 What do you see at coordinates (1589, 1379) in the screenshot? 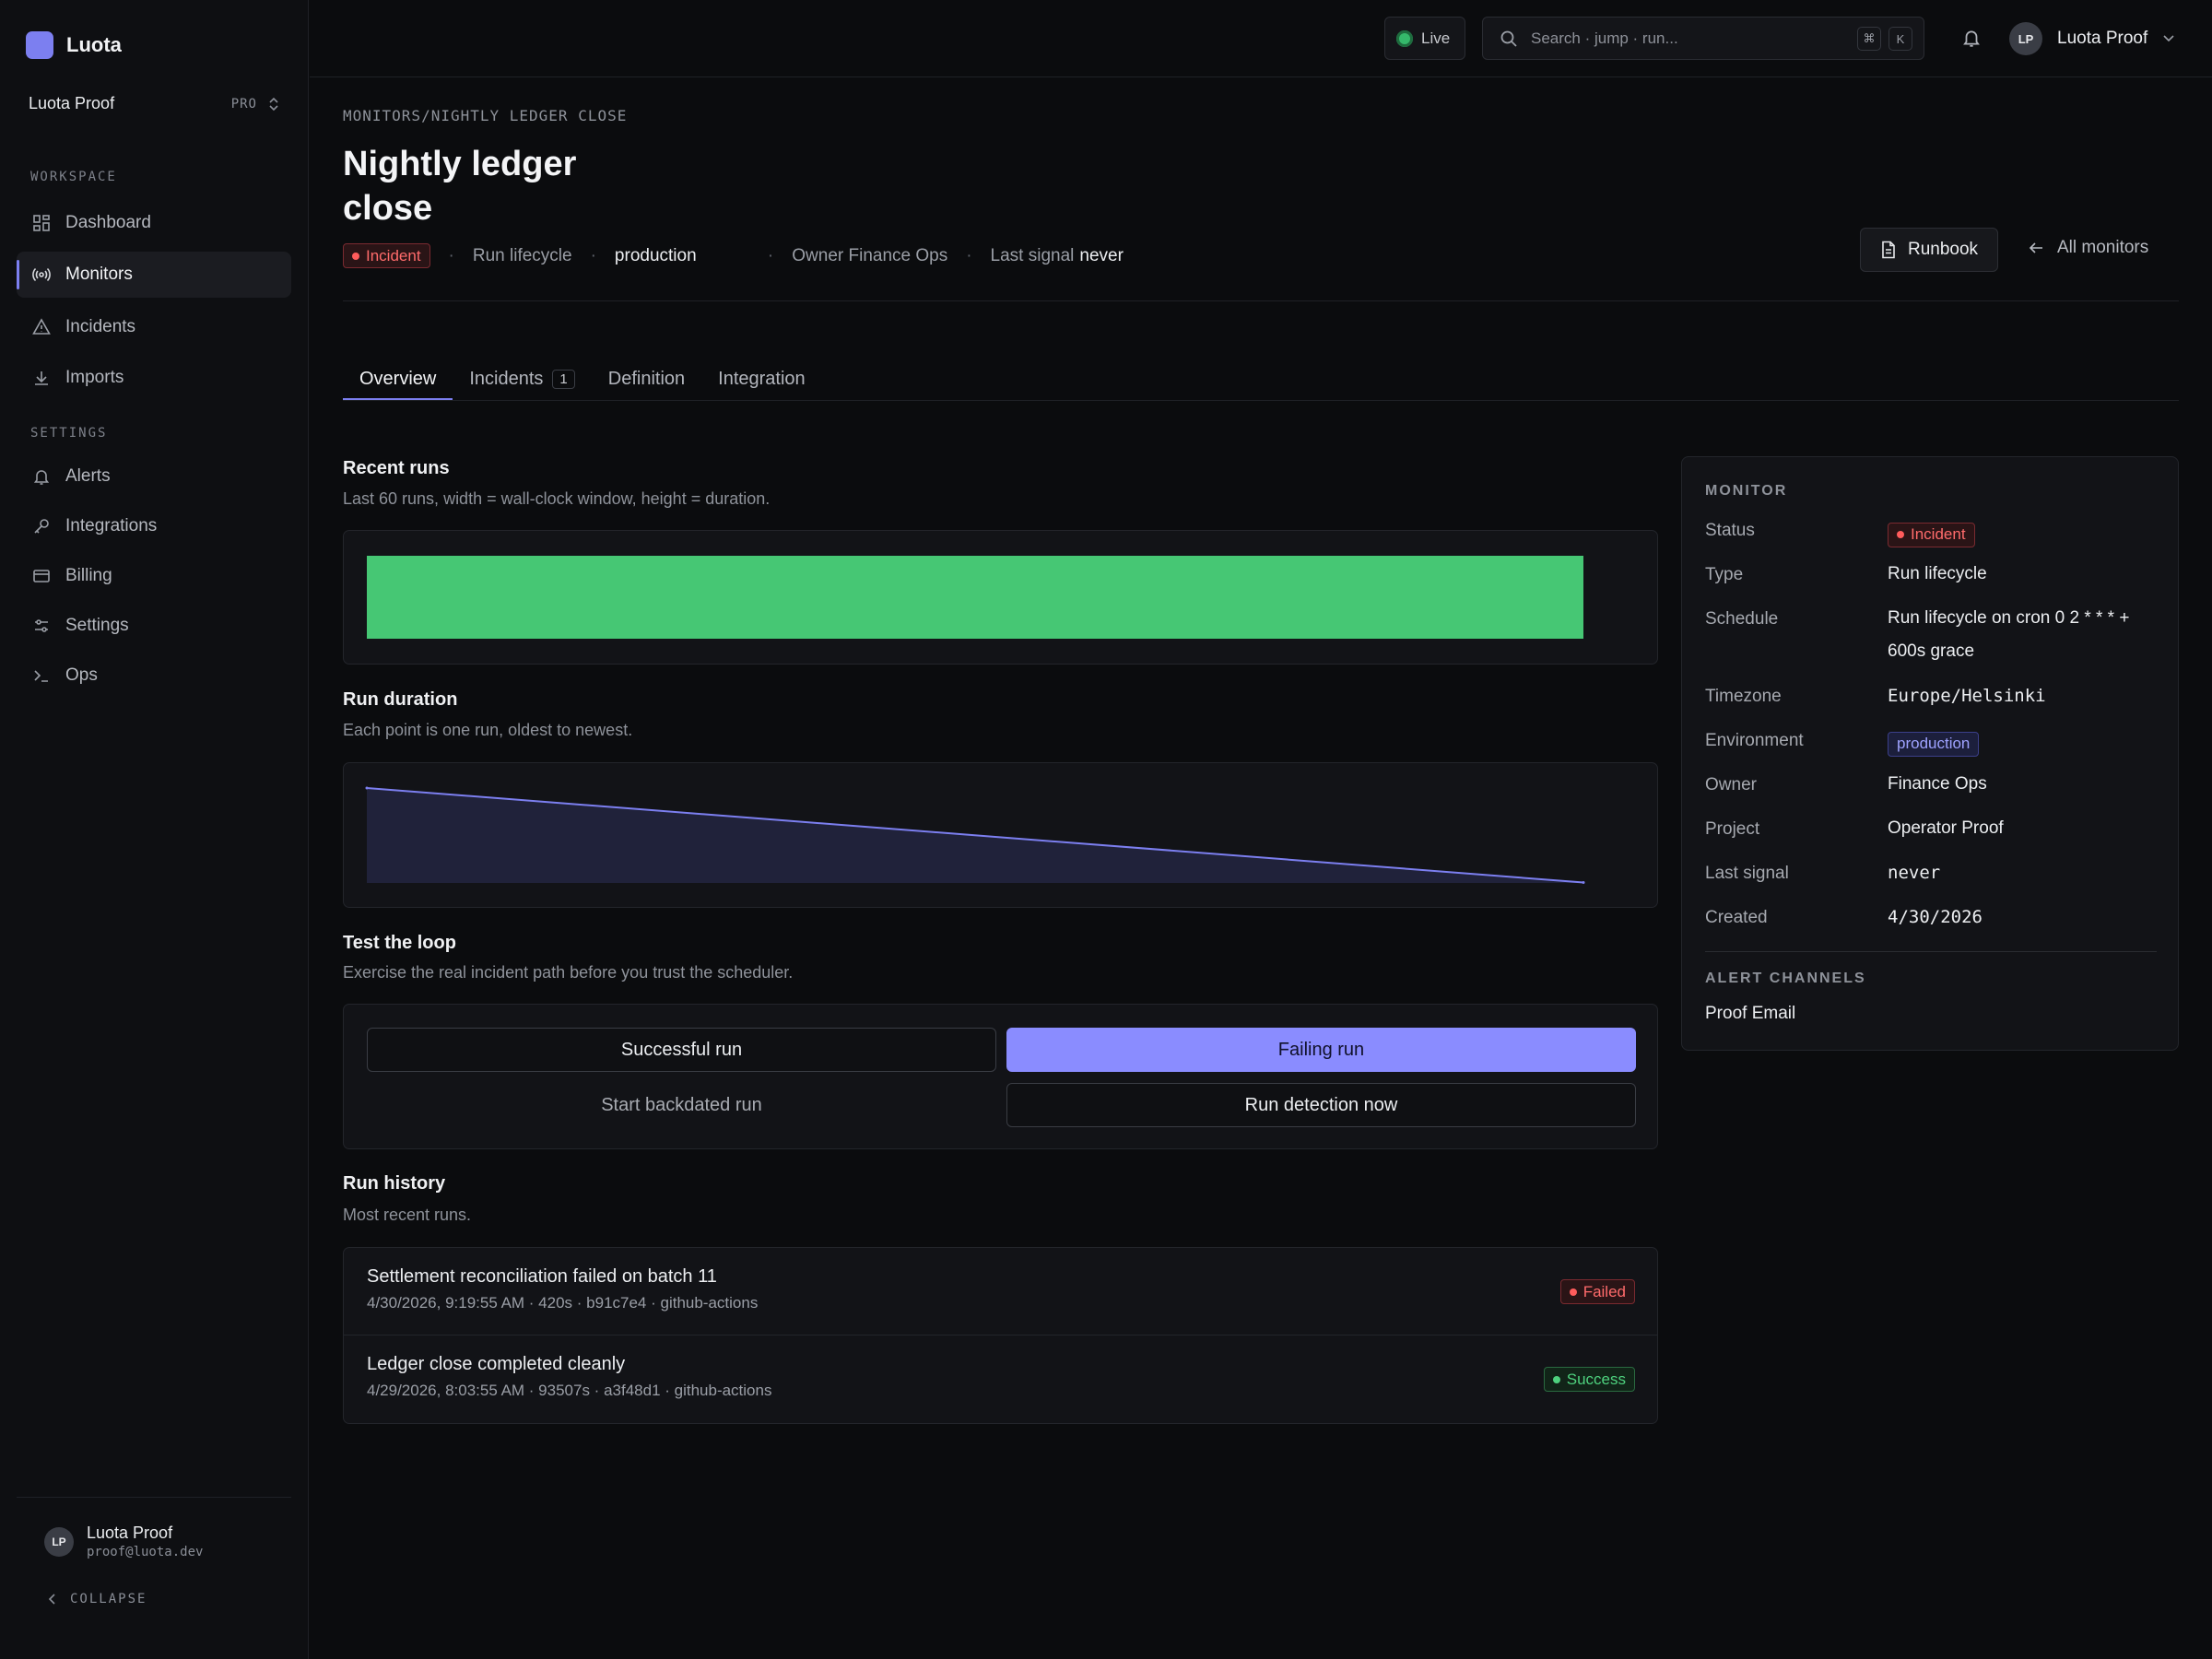
I see `run-status-badge: Success` at bounding box center [1589, 1379].